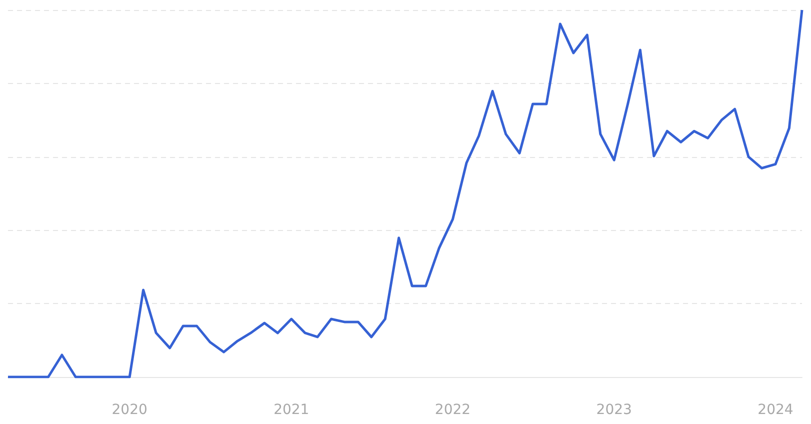 The height and width of the screenshot is (424, 811). I want to click on x-tick-label: 2024, so click(776, 410).